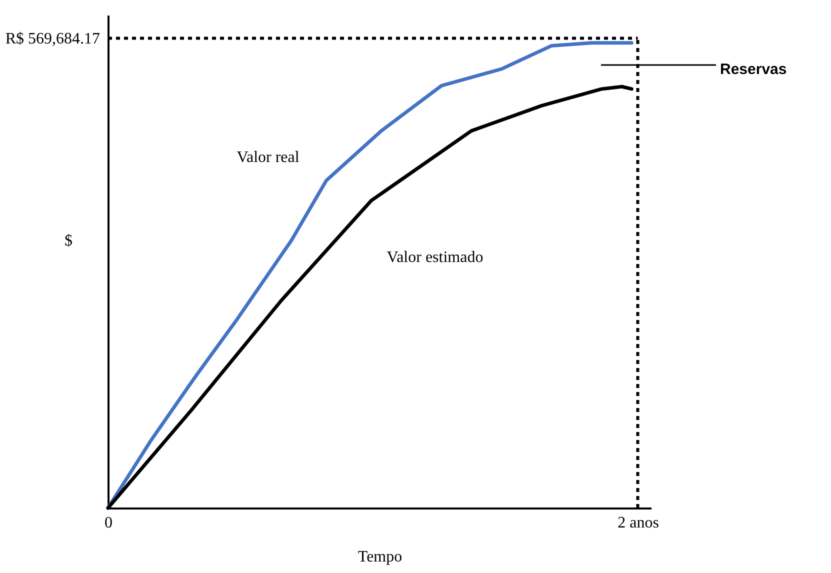  Describe the element at coordinates (52, 39) in the screenshot. I see `ref-line-label: R$ 569,684.17` at that location.